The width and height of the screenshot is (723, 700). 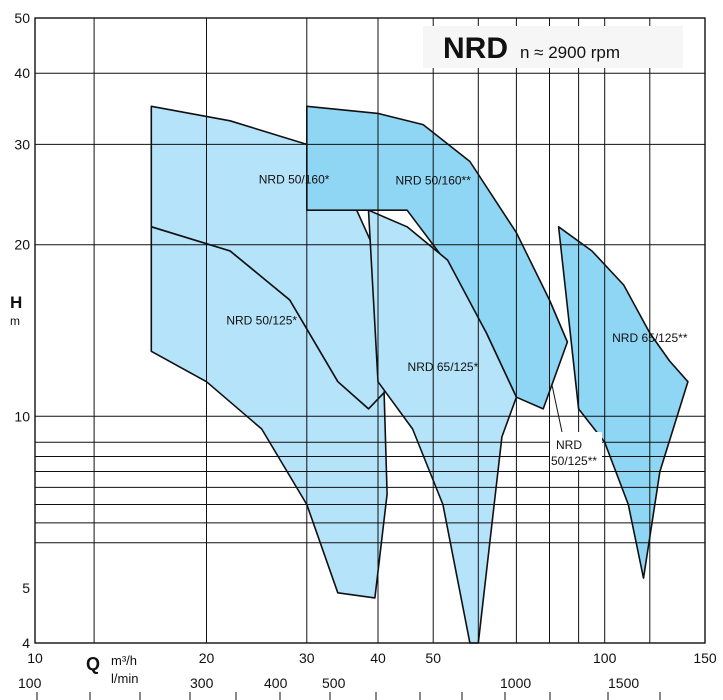 What do you see at coordinates (605, 658) in the screenshot?
I see `x-tick-label: 100` at bounding box center [605, 658].